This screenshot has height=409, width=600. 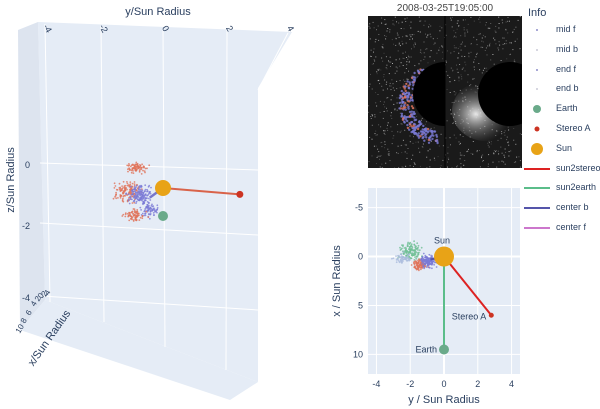 What do you see at coordinates (561, 228) in the screenshot?
I see `legend-item-center-f: center f` at bounding box center [561, 228].